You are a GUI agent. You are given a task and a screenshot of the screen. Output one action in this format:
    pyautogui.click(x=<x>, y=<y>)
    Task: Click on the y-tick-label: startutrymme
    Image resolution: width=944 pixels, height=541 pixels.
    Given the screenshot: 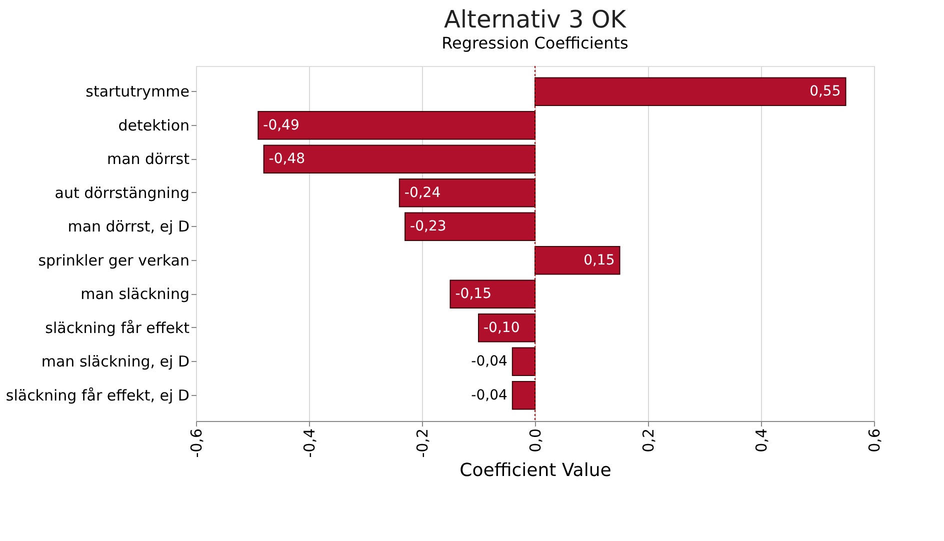 What is the action you would take?
    pyautogui.click(x=138, y=91)
    